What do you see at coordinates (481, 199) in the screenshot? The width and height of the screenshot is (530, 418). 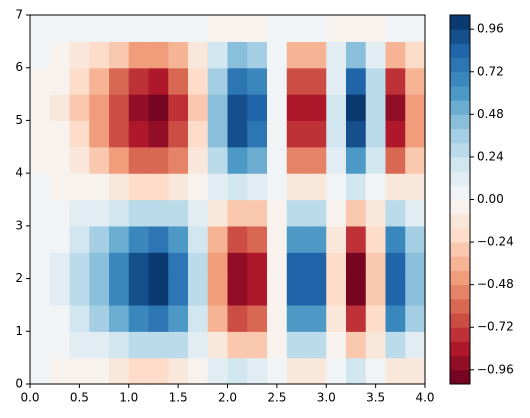 I see `colorbar: −0.96 −0.72 −0.48 −0.24 0.00 0.24 0.48 0.72 0.96` at bounding box center [481, 199].